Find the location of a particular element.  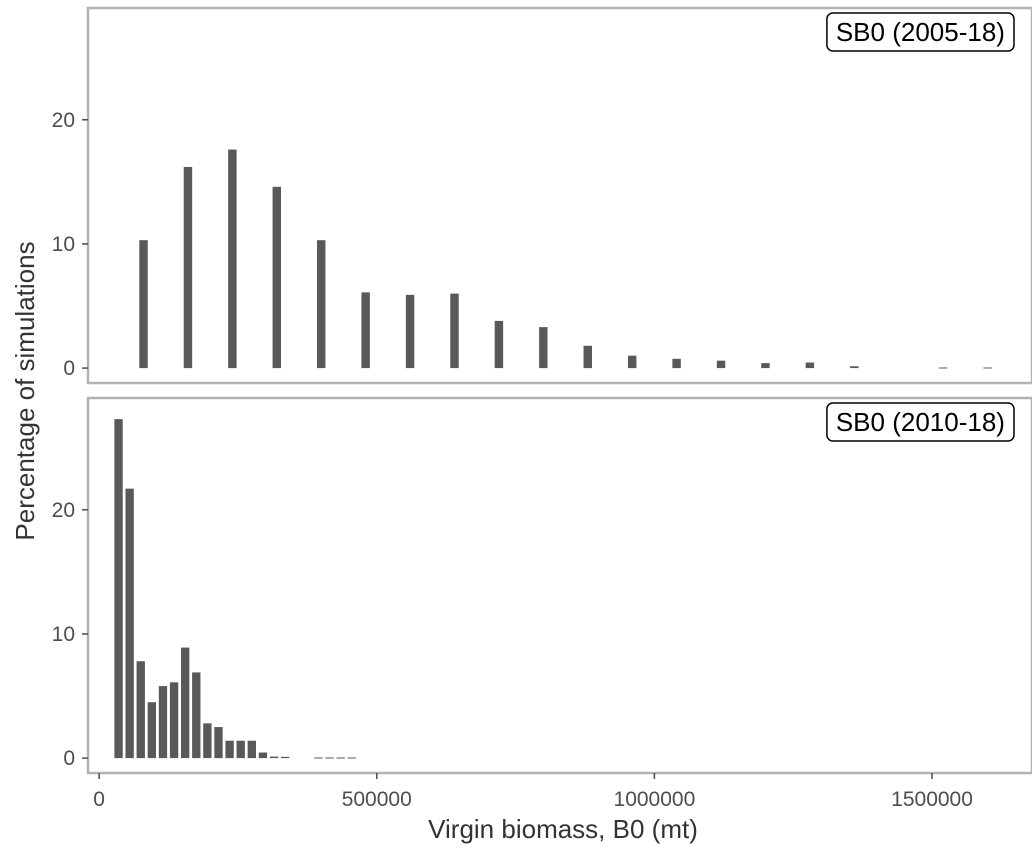

y-axis-title: Percentage of simulations is located at coordinates (25, 390).